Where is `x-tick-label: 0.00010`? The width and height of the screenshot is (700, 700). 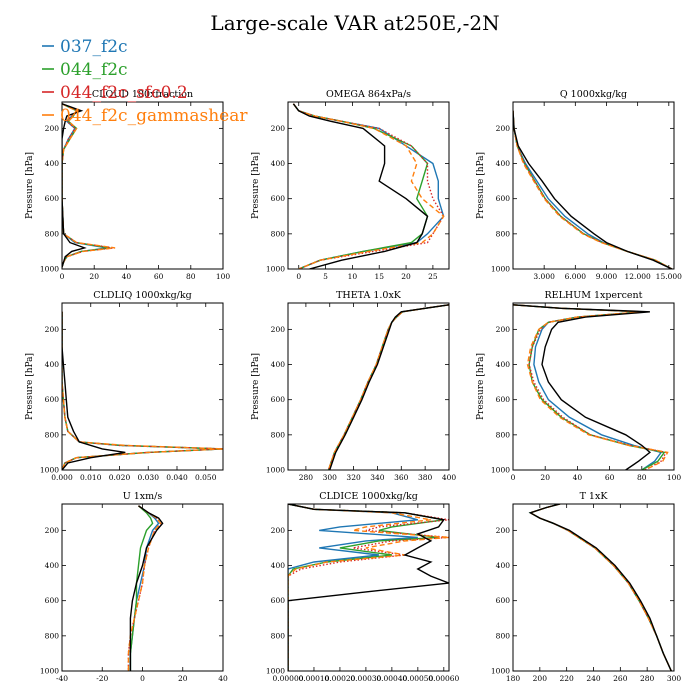
x-tick-label: 0.00010 is located at coordinates (313, 678).